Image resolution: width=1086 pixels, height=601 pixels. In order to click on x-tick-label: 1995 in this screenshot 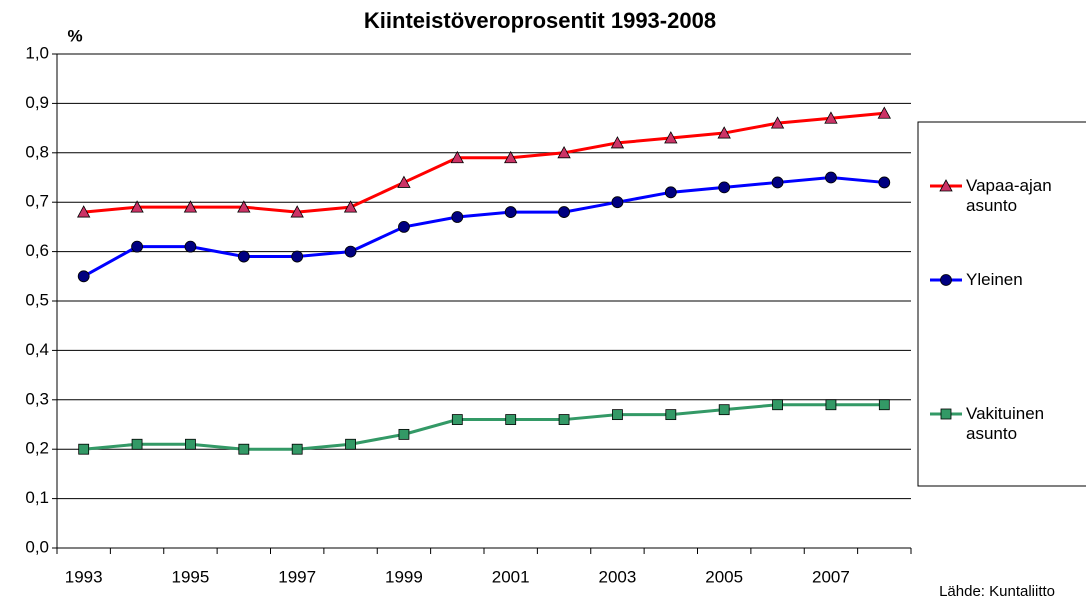, I will do `click(191, 576)`.